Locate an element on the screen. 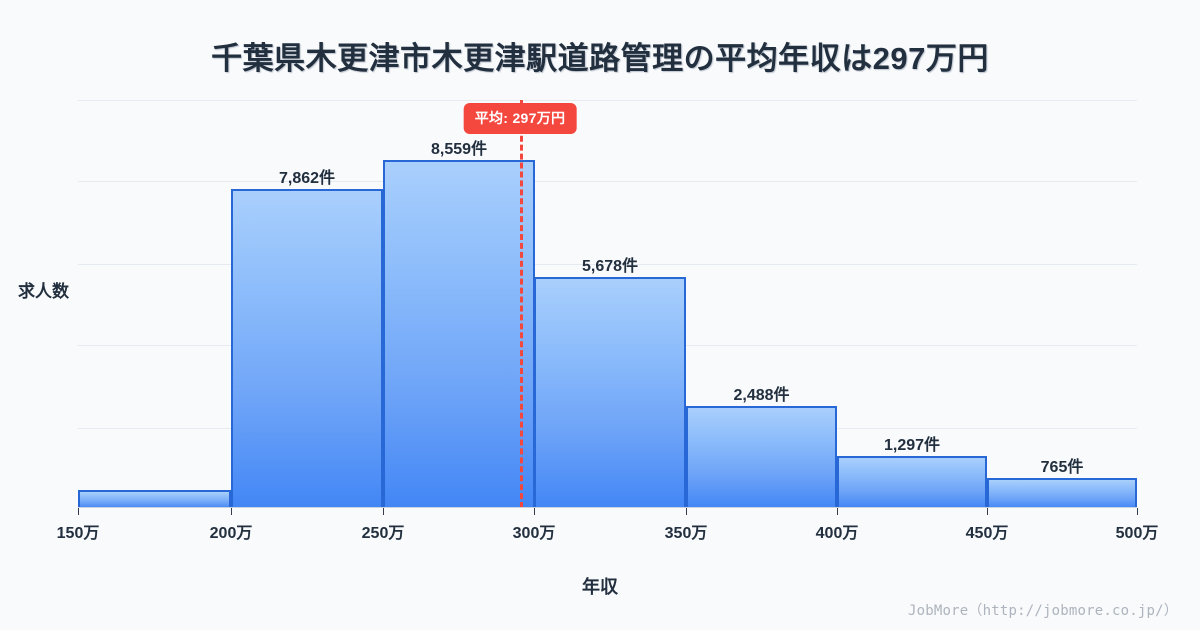 The height and width of the screenshot is (630, 1200). bar-value-label: 8,559件 is located at coordinates (459, 149).